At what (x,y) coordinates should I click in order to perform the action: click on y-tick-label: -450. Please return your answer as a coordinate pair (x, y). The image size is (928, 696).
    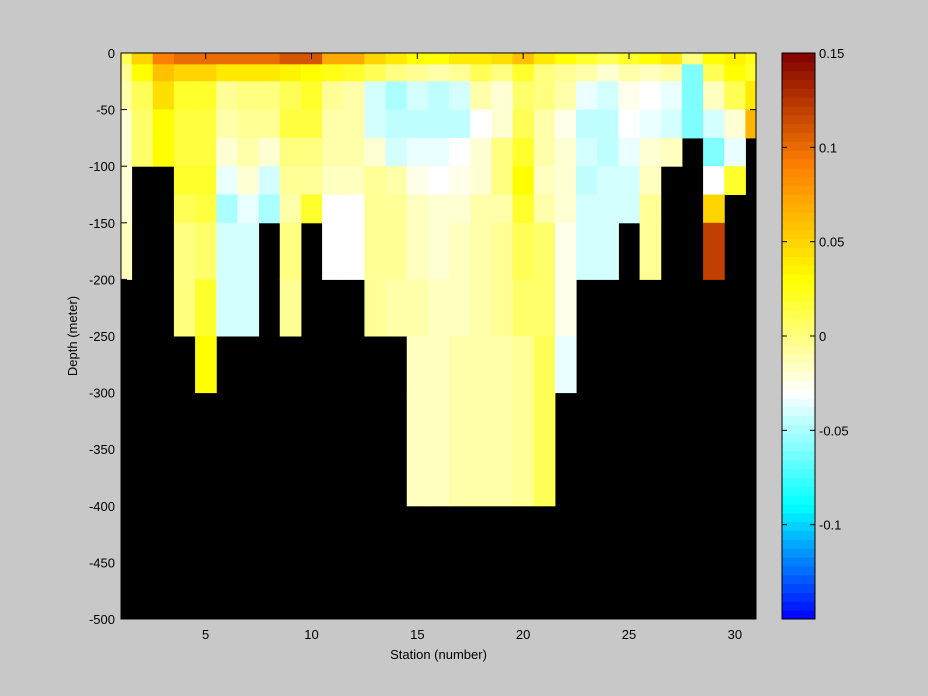
    Looking at the image, I should click on (102, 562).